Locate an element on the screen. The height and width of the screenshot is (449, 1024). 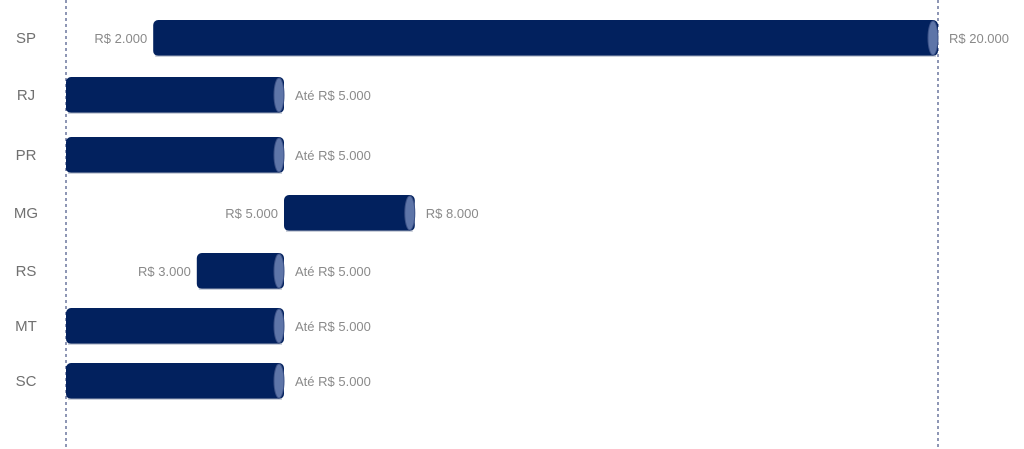
bar-rj is located at coordinates (175, 95).